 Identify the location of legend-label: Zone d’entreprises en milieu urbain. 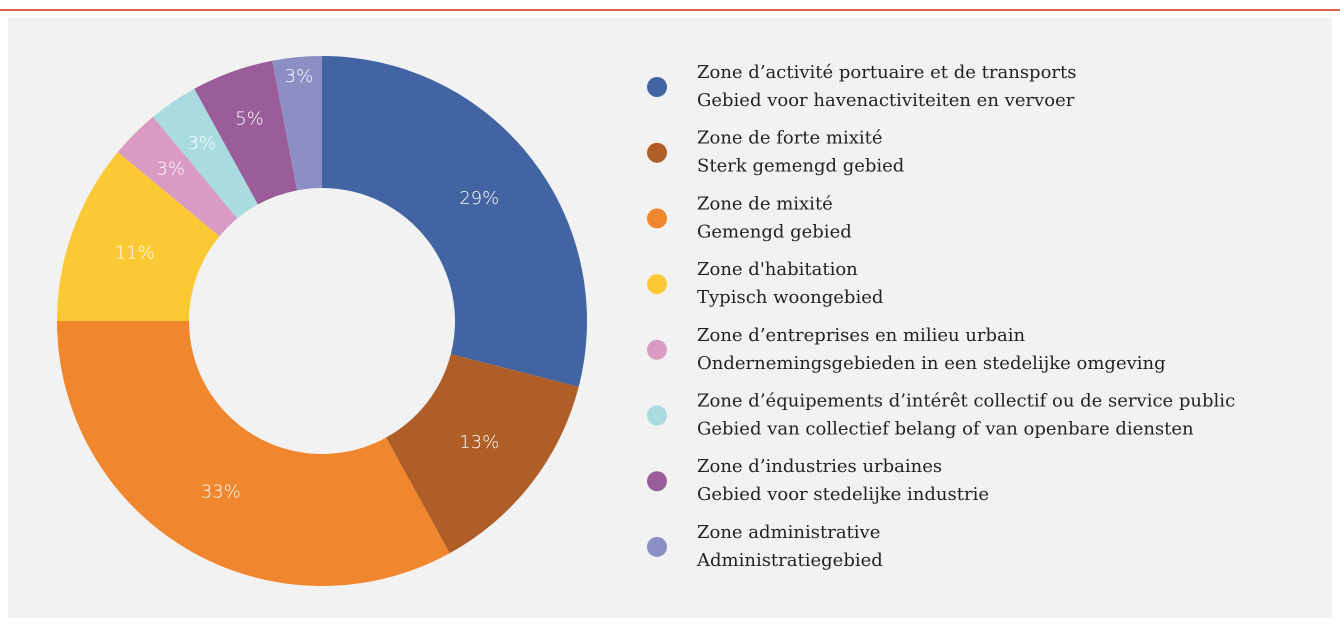
(861, 335).